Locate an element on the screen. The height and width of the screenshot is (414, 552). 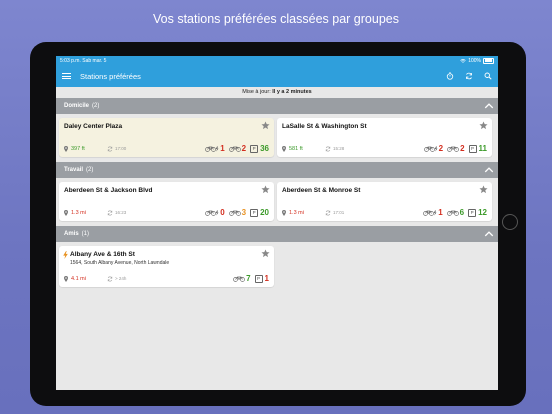
electric-bike-count: 0 is located at coordinates (222, 212).